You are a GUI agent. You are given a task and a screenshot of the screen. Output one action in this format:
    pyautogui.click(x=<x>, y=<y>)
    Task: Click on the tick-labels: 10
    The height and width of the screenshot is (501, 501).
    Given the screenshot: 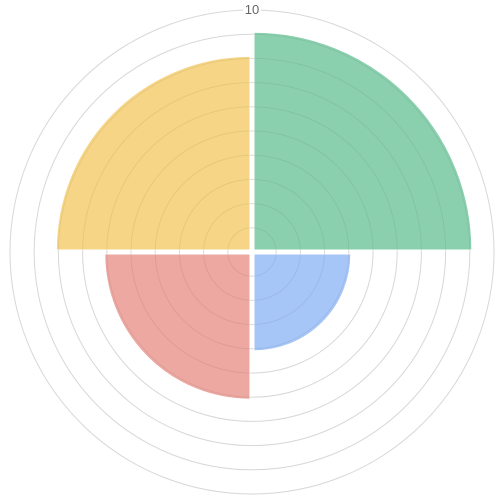 What is the action you would take?
    pyautogui.click(x=252, y=9)
    